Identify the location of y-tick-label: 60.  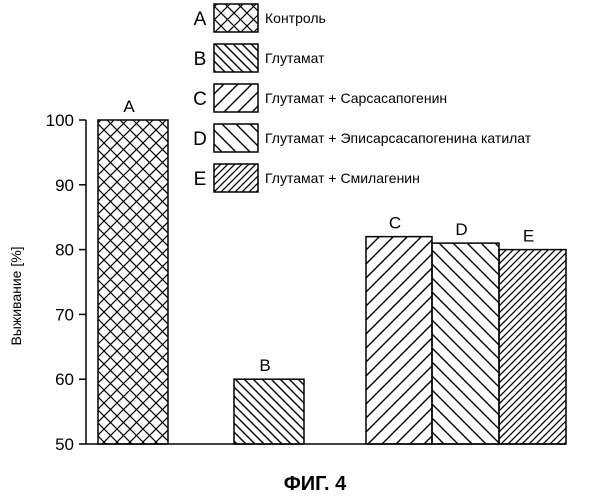
(64, 379).